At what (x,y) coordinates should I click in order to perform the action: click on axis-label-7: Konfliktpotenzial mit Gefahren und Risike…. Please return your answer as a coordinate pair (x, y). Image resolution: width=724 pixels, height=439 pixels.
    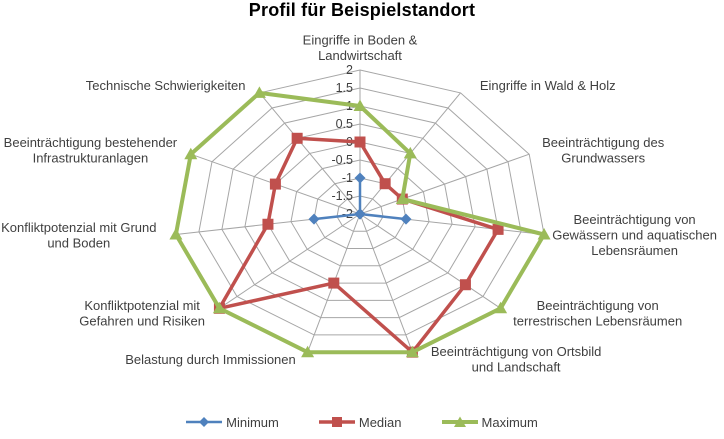
    Looking at the image, I should click on (142, 313).